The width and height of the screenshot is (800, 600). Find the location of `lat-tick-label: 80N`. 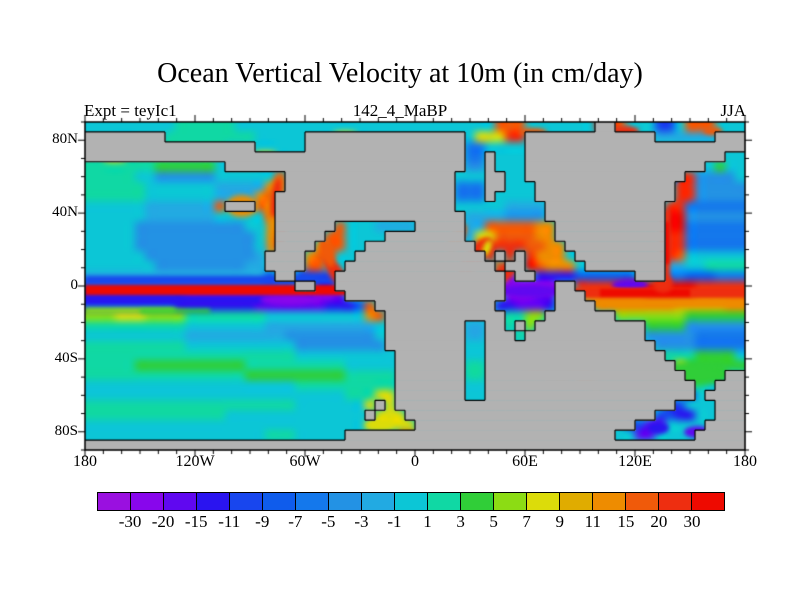

lat-tick-label: 80N is located at coordinates (65, 139).